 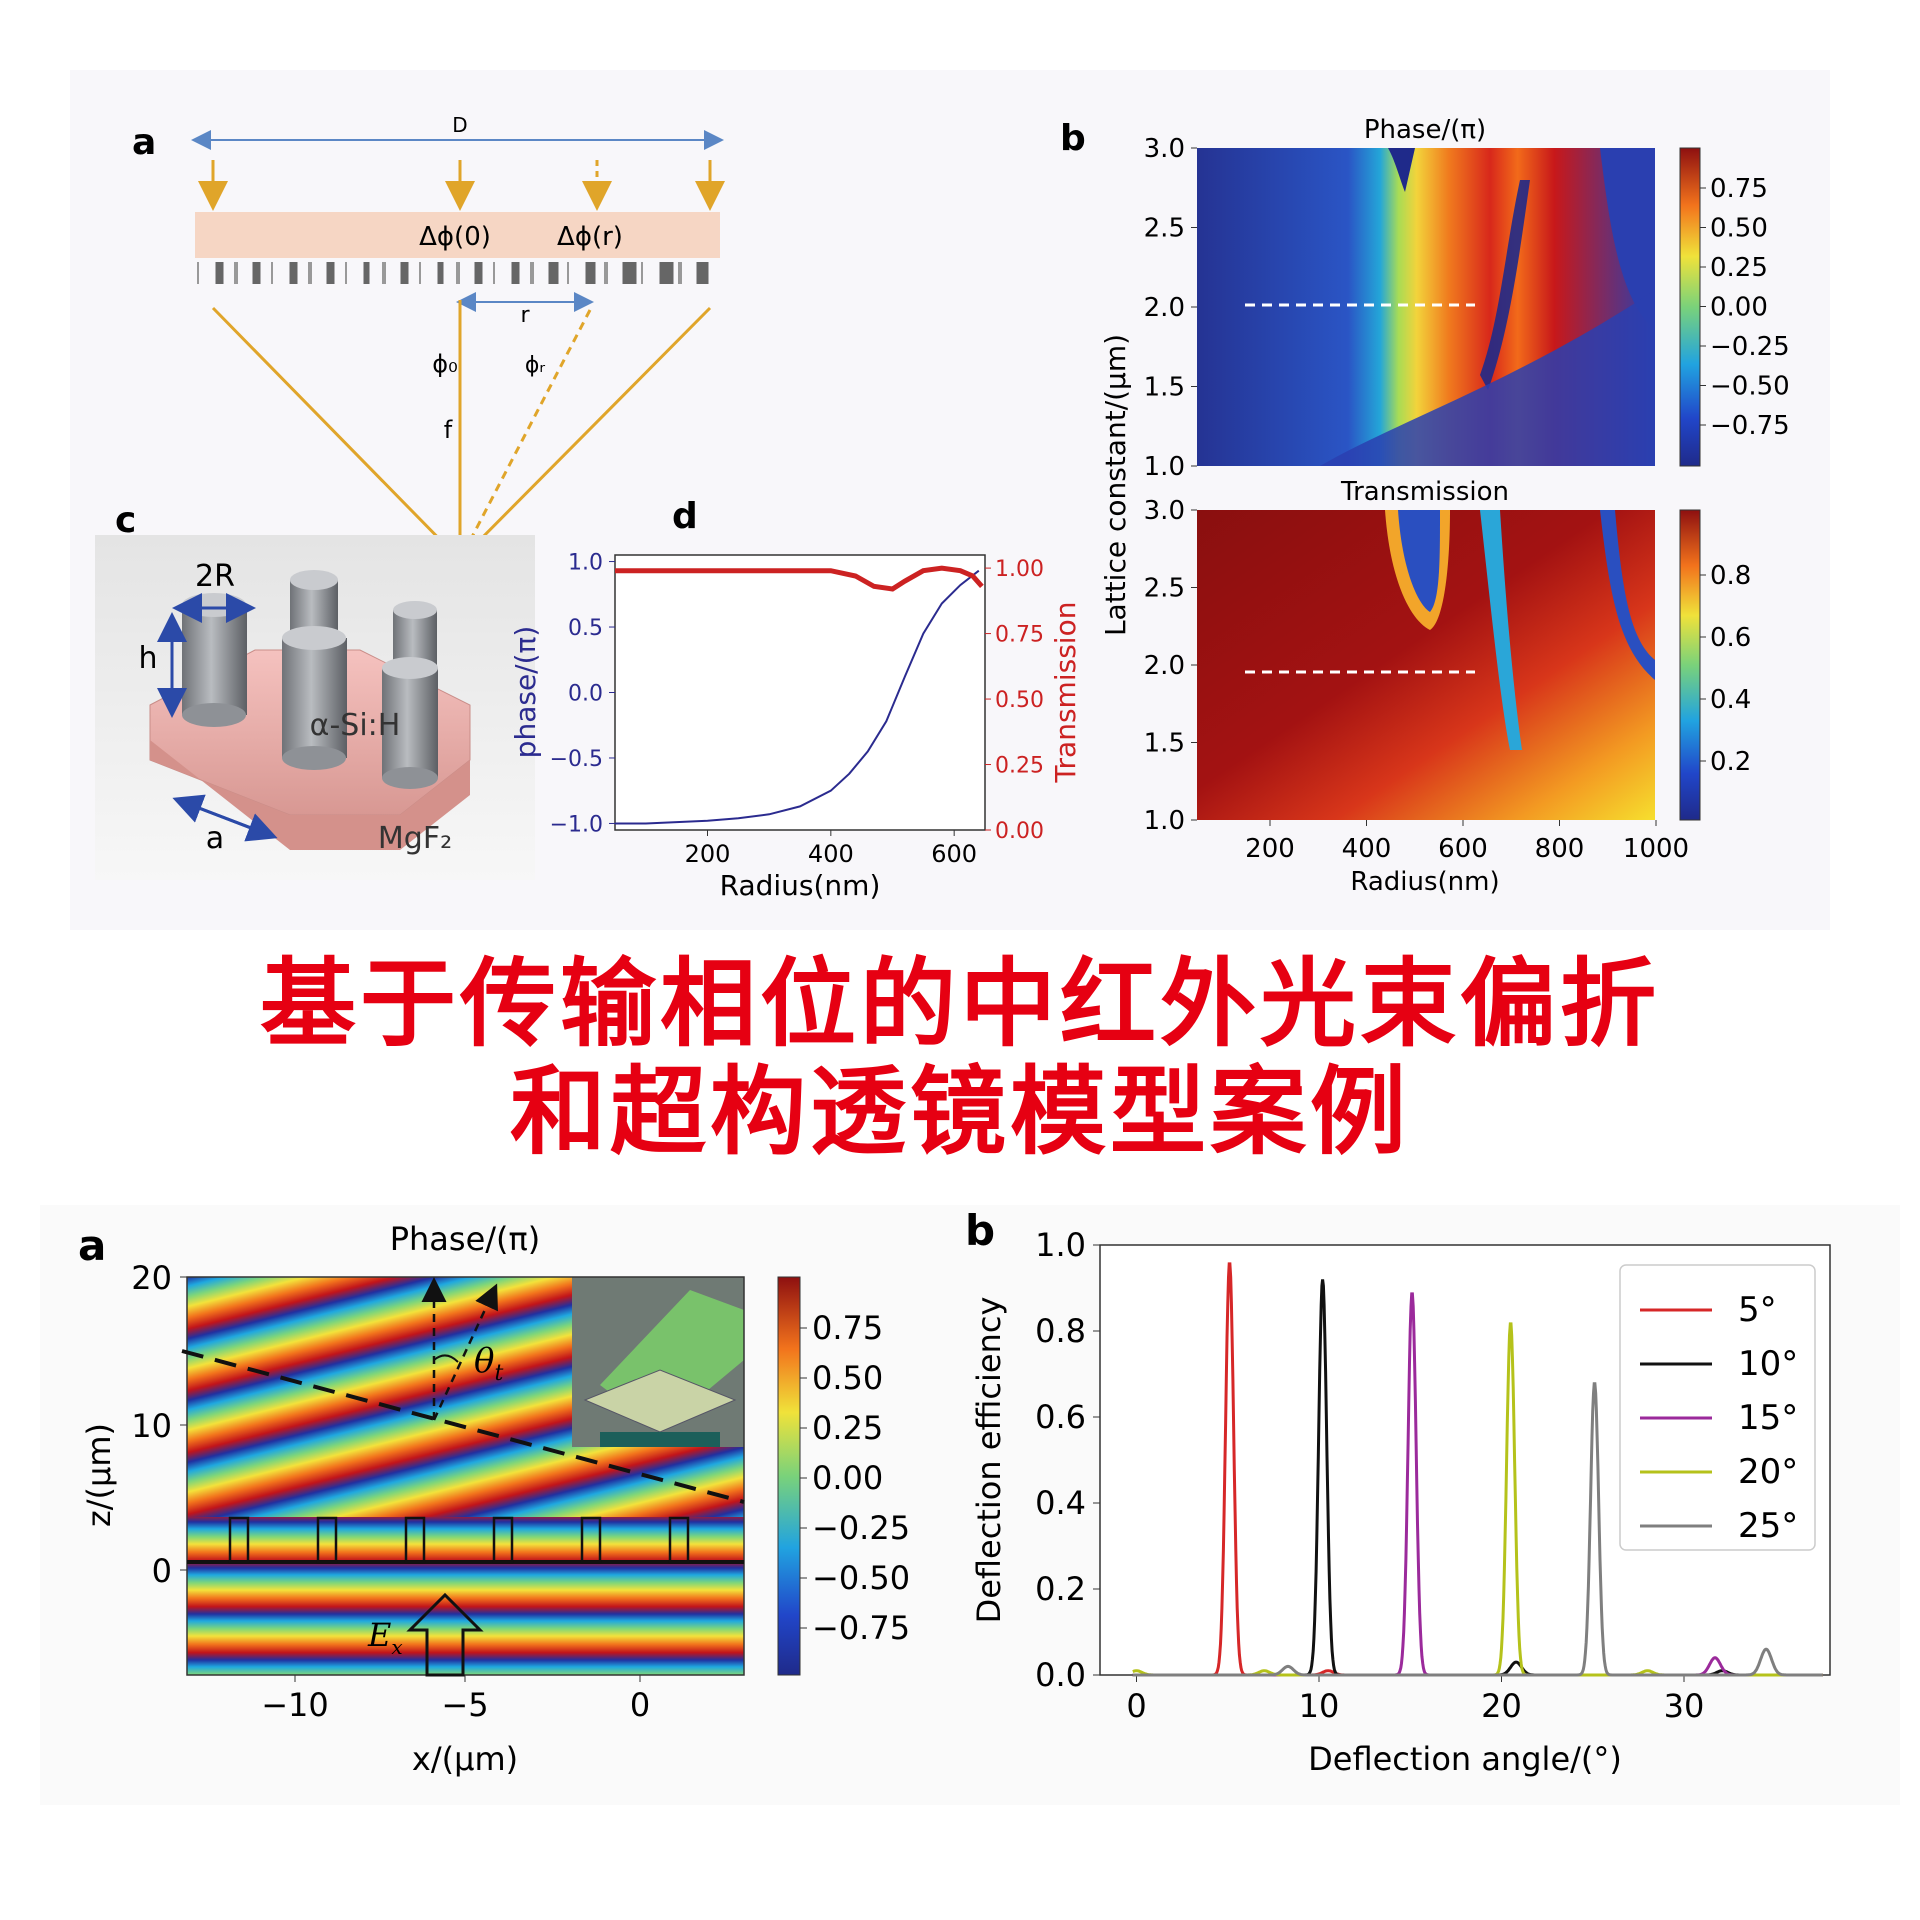 I want to click on d-xtick-label: 600, so click(x=954, y=854).